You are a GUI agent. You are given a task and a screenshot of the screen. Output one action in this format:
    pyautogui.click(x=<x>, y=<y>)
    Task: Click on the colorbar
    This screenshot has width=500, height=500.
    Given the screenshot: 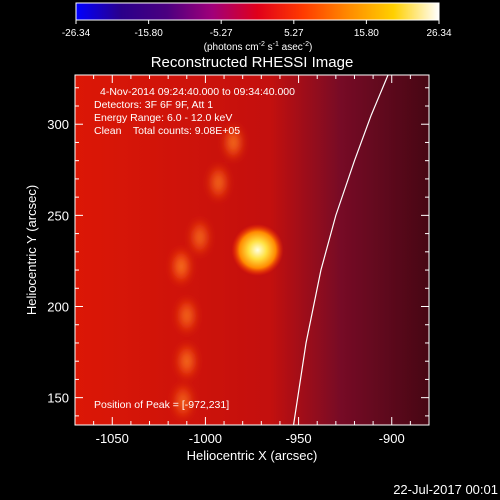 What is the action you would take?
    pyautogui.click(x=257, y=11)
    